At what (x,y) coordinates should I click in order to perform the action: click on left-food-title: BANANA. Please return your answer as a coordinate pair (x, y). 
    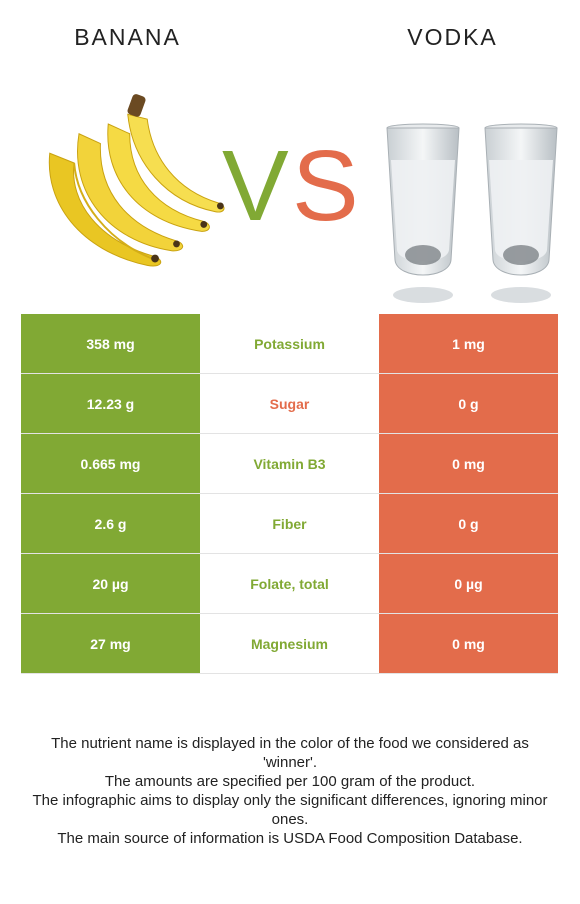
    Looking at the image, I should click on (127, 37).